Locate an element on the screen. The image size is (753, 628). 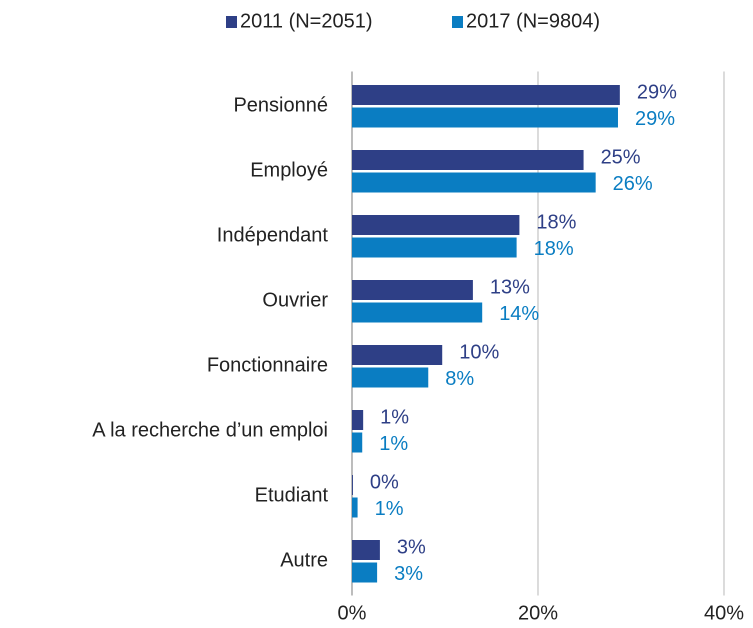
legend-label: 2017 (N=9804) is located at coordinates (533, 21).